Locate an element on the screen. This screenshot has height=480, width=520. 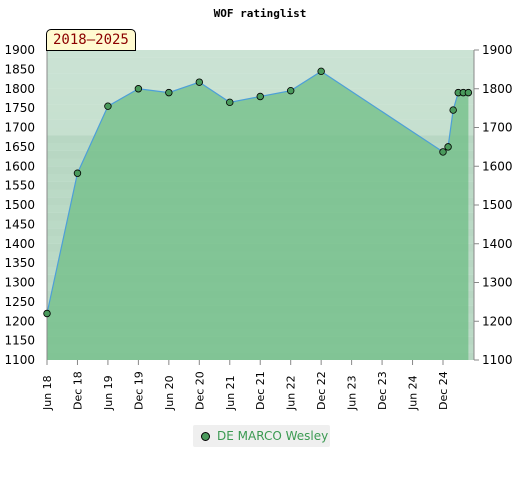
y-tick-label-right: 1700 is located at coordinates (497, 128).